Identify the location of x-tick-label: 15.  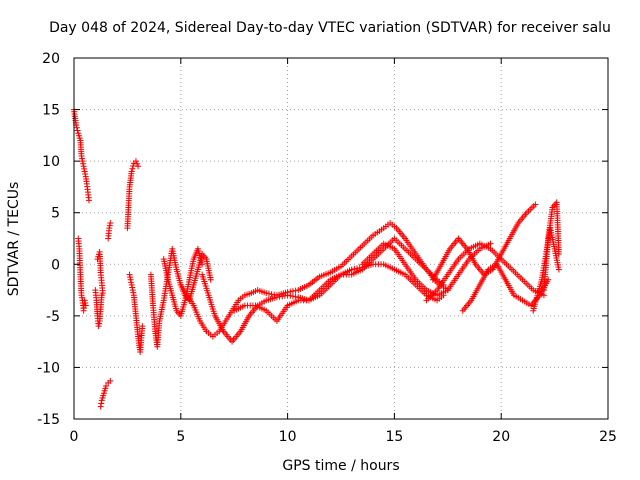
(394, 437).